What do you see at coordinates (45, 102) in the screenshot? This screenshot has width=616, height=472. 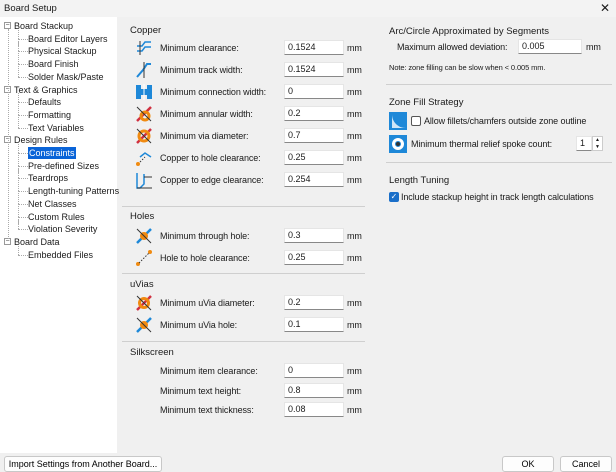 I see `tree-item-defaults: Defaults` at bounding box center [45, 102].